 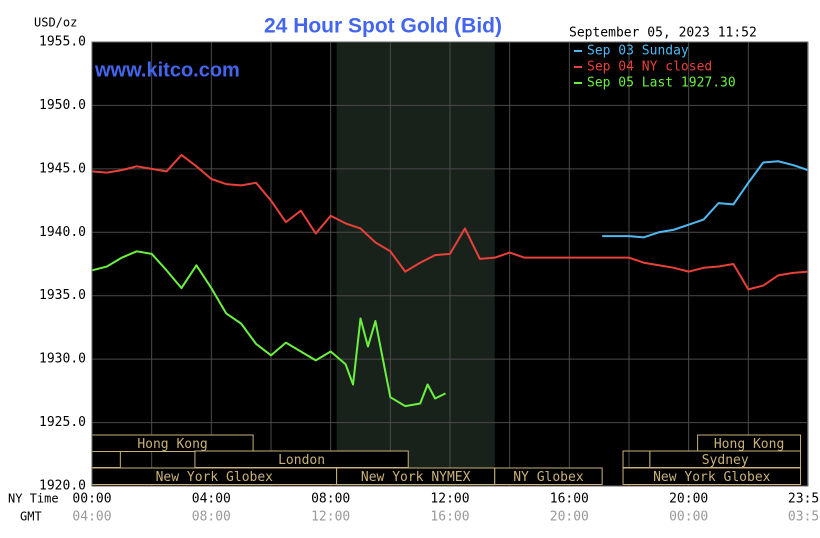 What do you see at coordinates (31, 517) in the screenshot?
I see `x2-axis-label: GMT` at bounding box center [31, 517].